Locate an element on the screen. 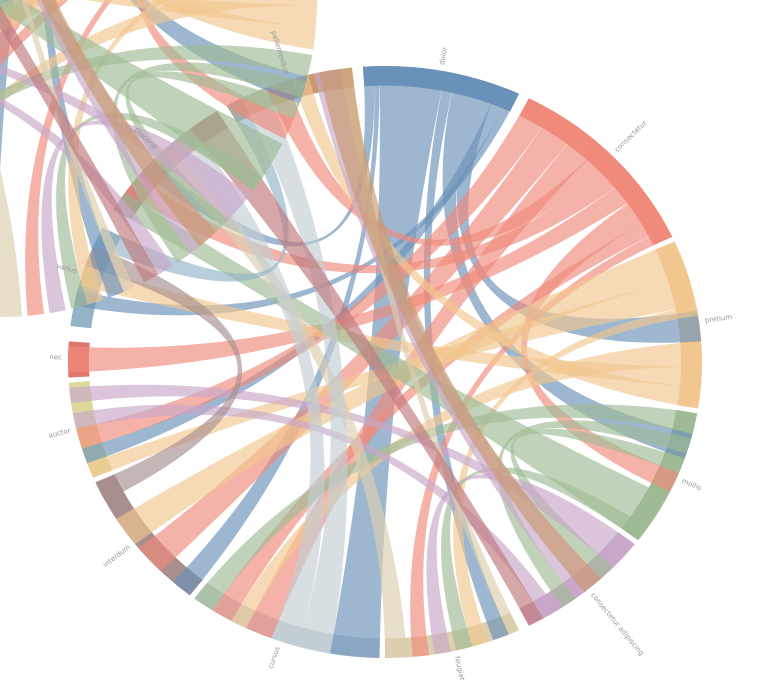  segment-label-1: consectetur is located at coordinates (630, 136).